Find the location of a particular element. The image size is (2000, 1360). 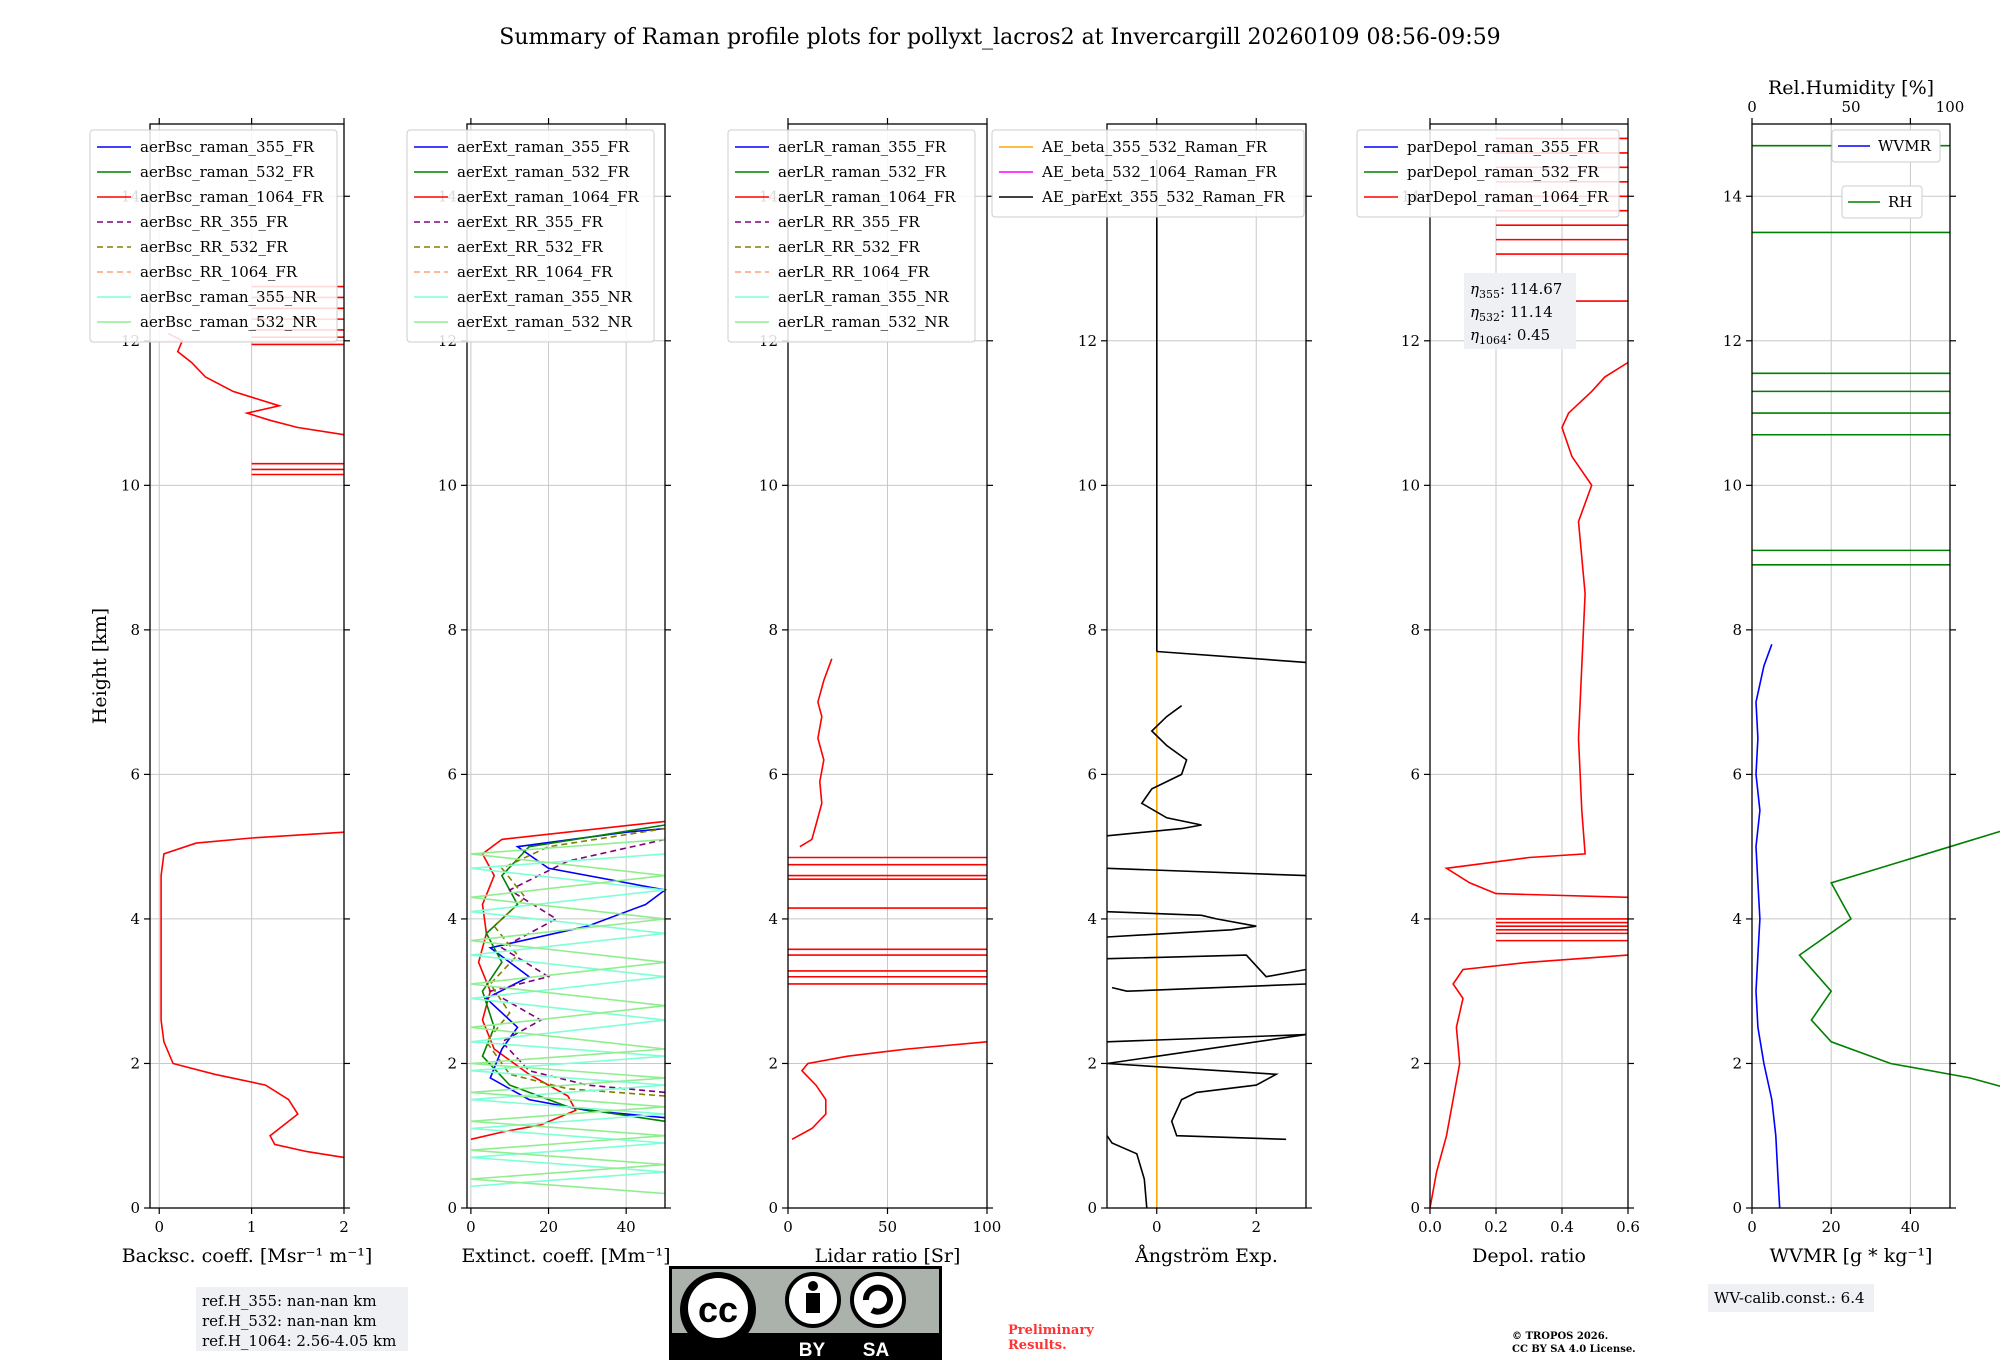

top-x-tick-label: 100 is located at coordinates (1950, 107).